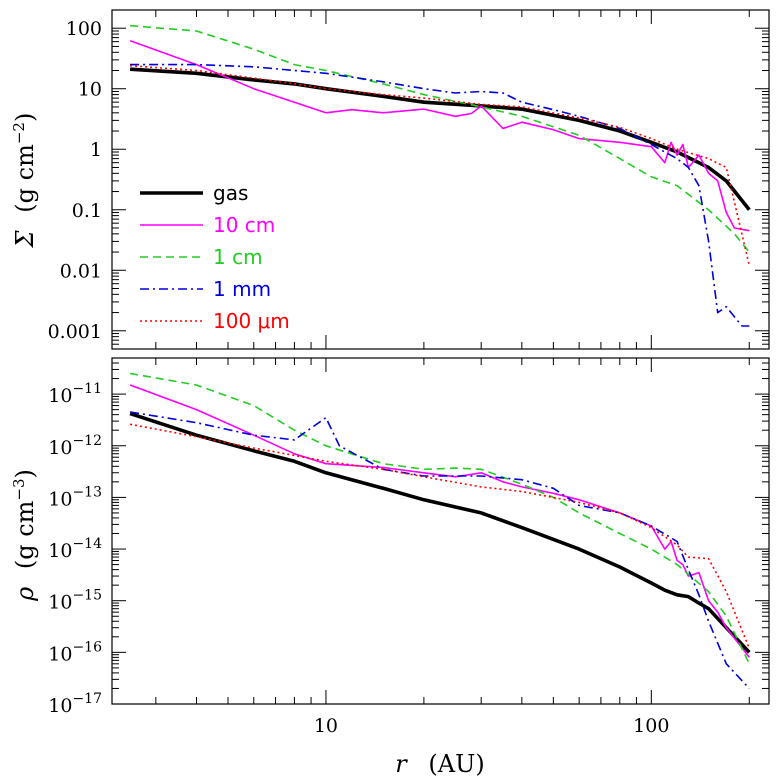 This screenshot has width=781, height=781. Describe the element at coordinates (90, 90) in the screenshot. I see `y-tick-label: 10` at that location.